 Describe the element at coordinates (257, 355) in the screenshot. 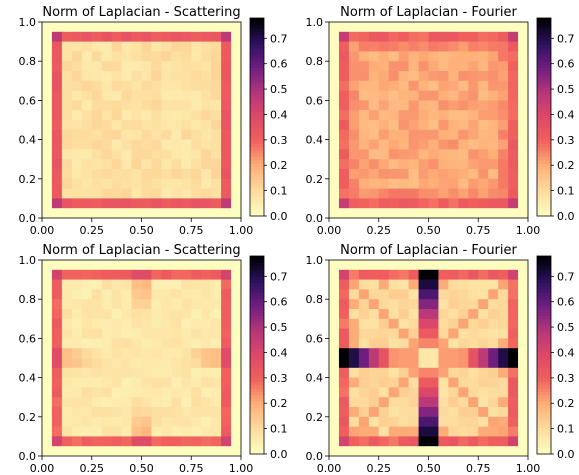

I see `colorbar-frame` at that location.